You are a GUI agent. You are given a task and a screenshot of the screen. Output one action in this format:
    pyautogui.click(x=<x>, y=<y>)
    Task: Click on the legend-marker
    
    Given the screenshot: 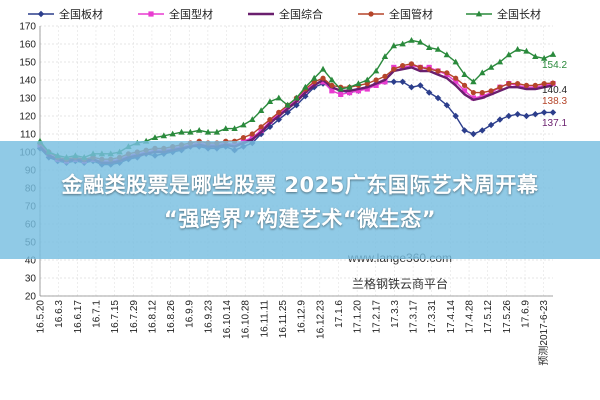 What is the action you would take?
    pyautogui.click(x=479, y=13)
    